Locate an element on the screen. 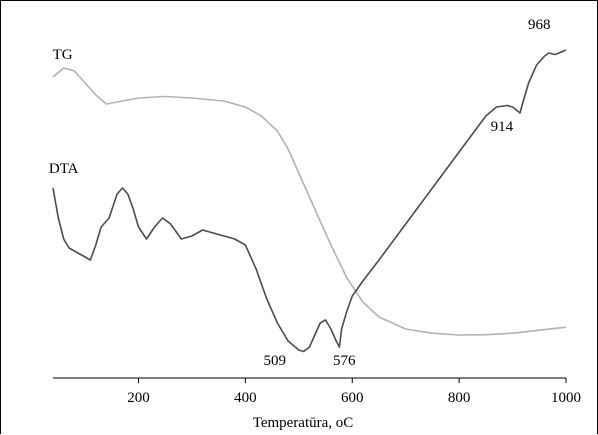  x-axis-label: Temperatūra, oC is located at coordinates (303, 423).